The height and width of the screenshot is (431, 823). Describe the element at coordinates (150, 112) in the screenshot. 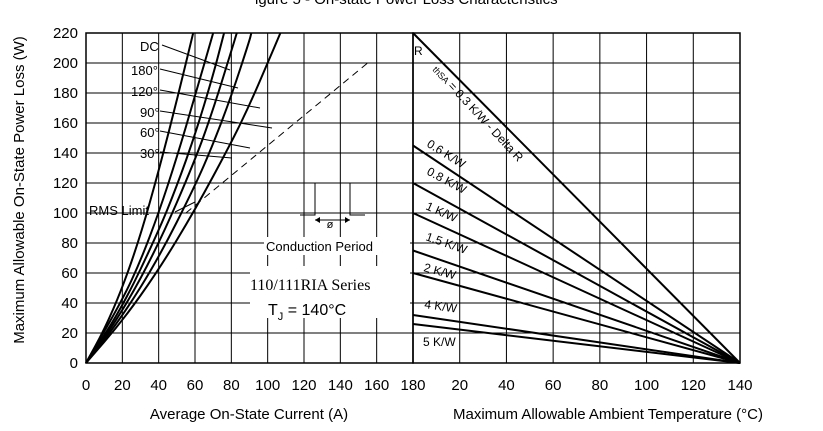

I see `label-90: 90°` at that location.